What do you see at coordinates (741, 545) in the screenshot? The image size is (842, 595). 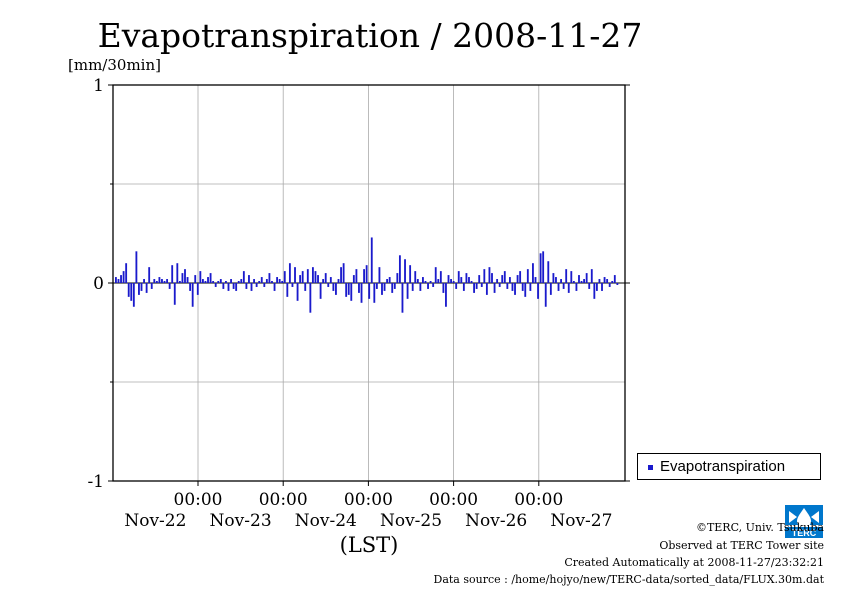 I see `footer-observed: Observed at TERC Tower site` at bounding box center [741, 545].